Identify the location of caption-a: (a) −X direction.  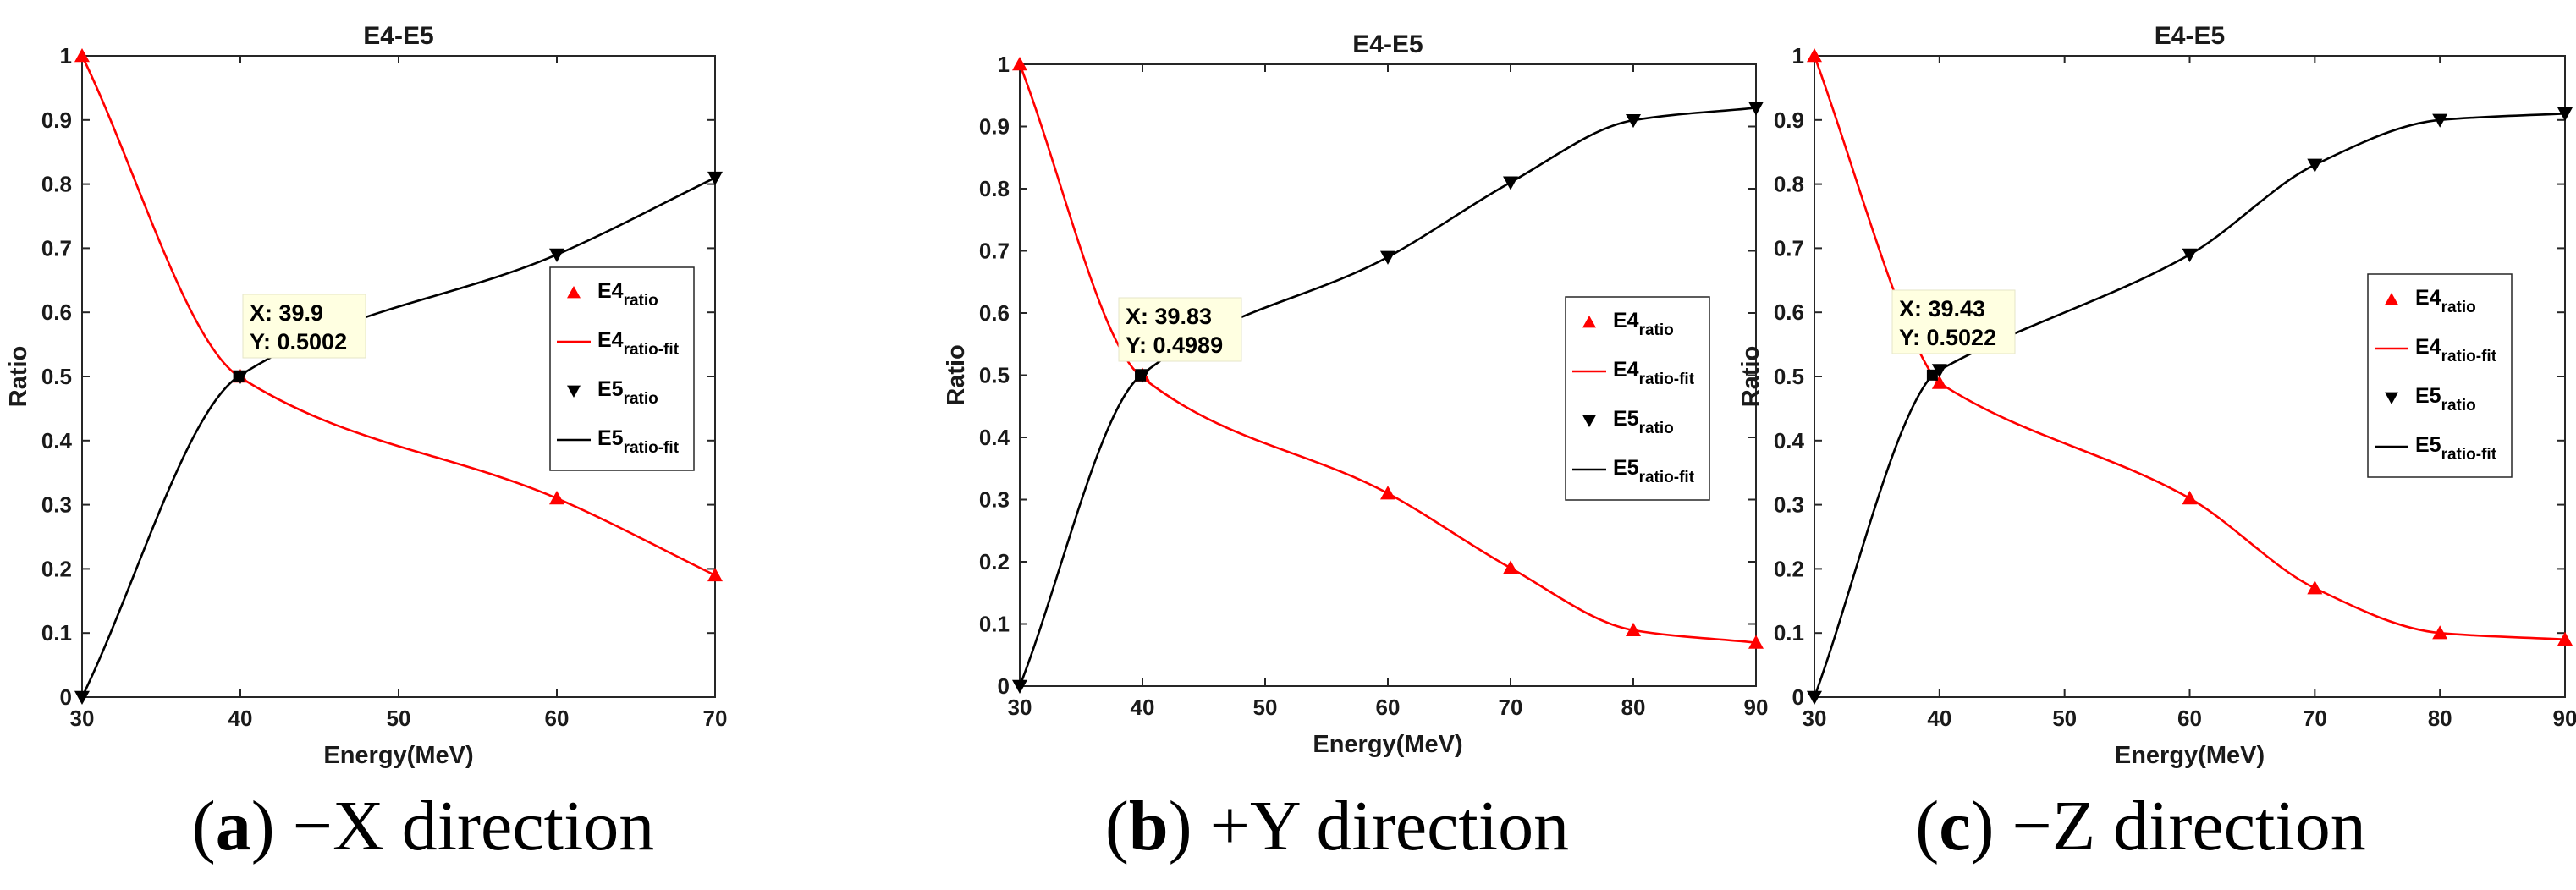
(423, 826).